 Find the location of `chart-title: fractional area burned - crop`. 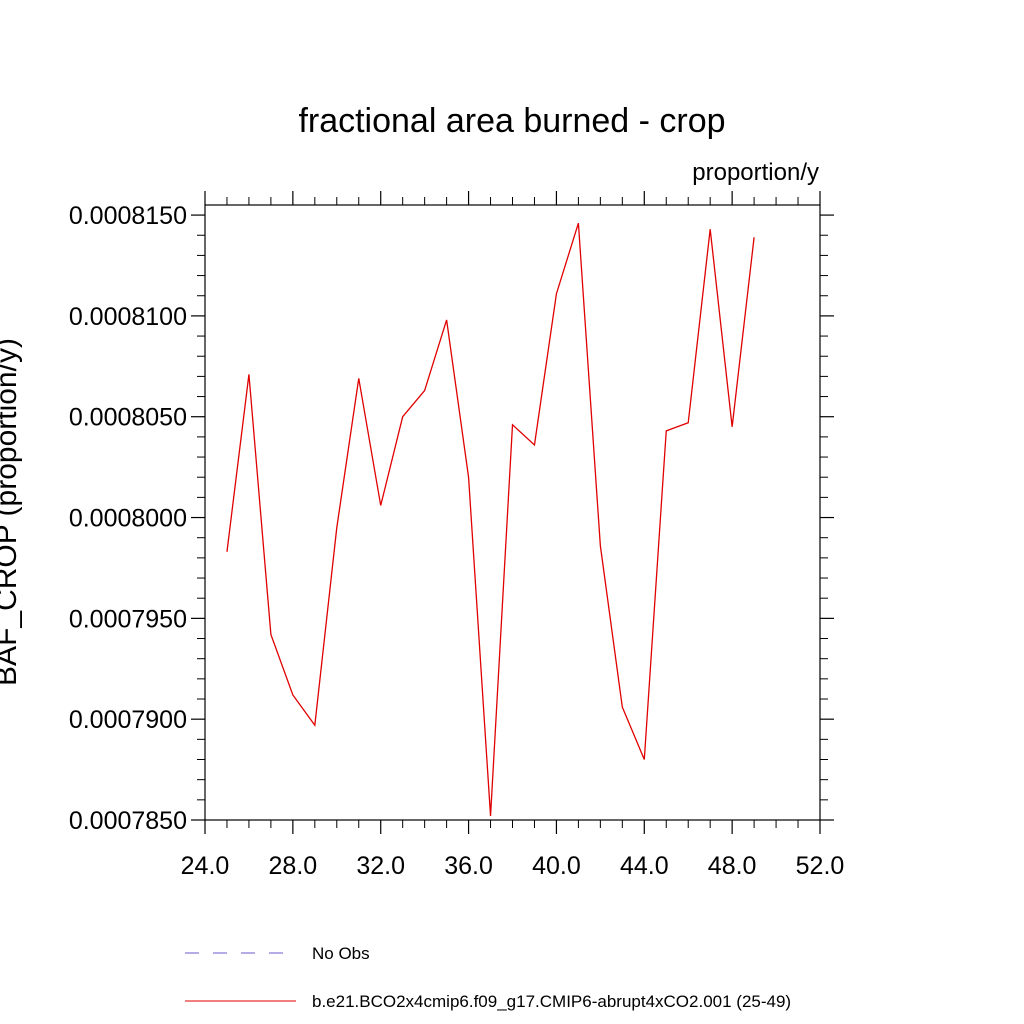

chart-title: fractional area burned - crop is located at coordinates (511, 121).